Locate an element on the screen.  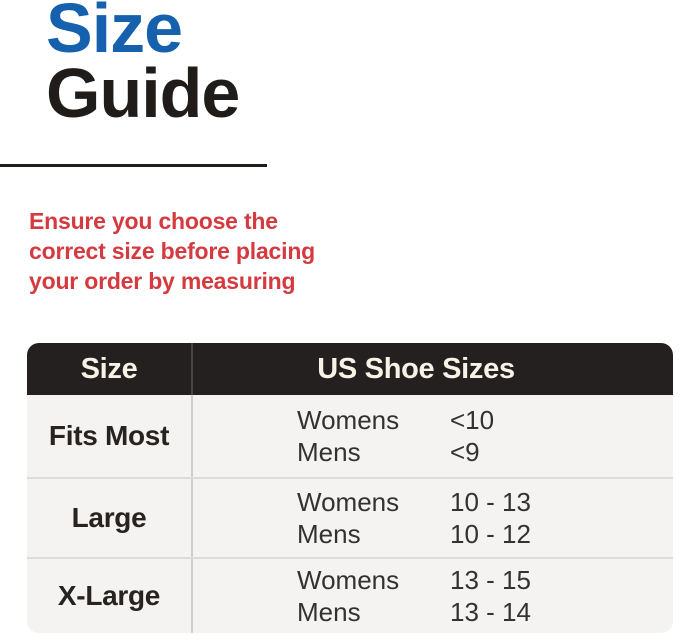
detail-line-mens: Mens 13 - 14 is located at coordinates (485, 612).